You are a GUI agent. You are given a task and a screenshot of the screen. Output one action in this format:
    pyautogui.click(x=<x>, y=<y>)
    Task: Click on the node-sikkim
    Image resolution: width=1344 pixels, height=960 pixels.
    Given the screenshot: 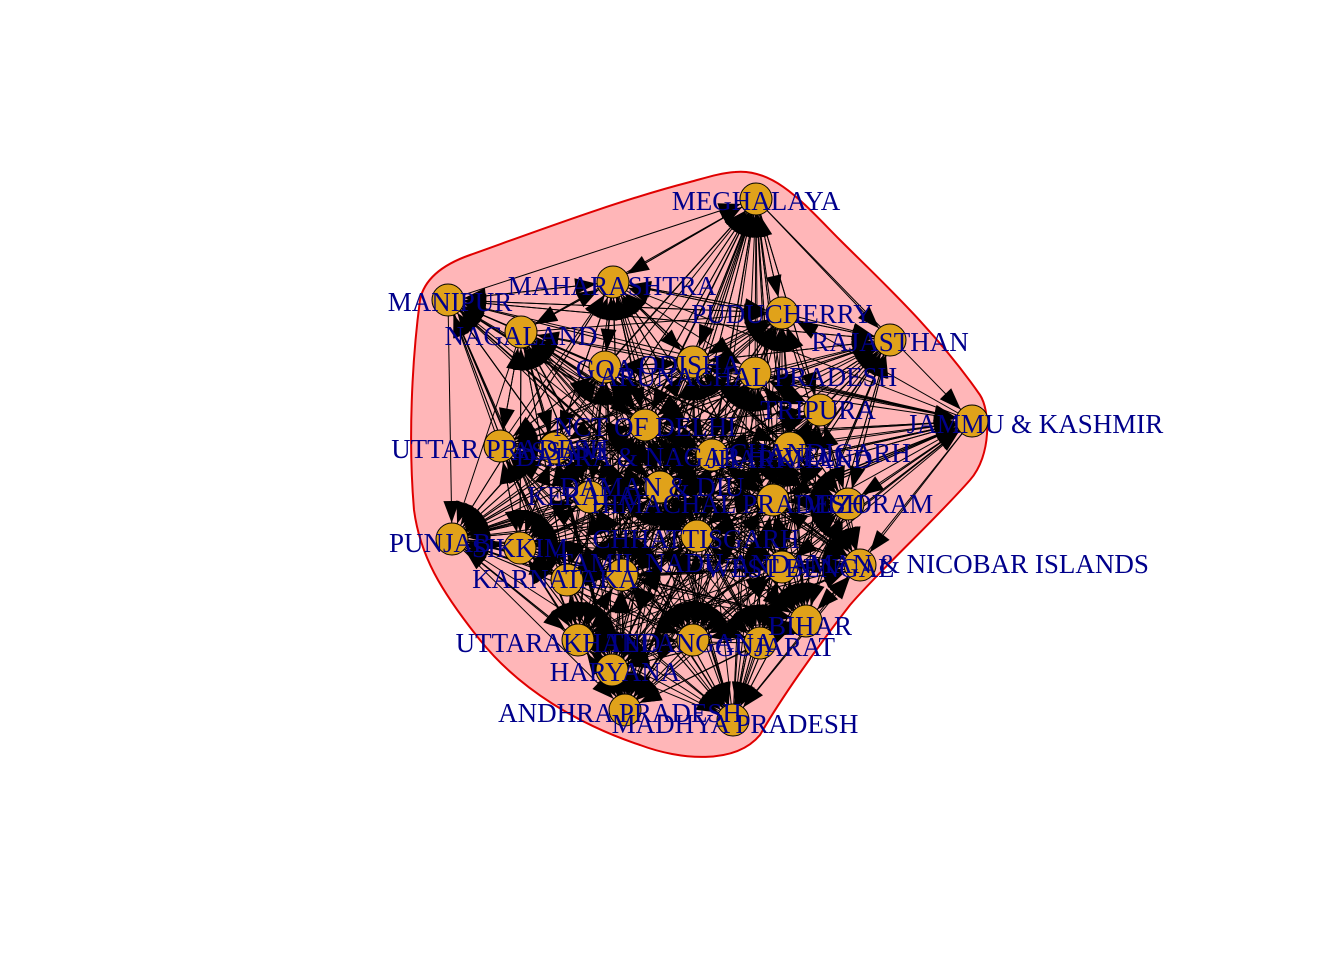 What is the action you would take?
    pyautogui.click(x=520, y=548)
    